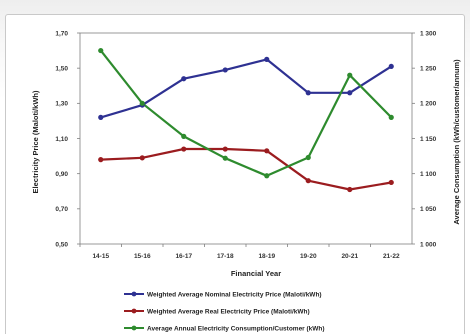 This screenshot has width=470, height=334. Describe the element at coordinates (61, 33) in the screenshot. I see `y-tick-label: 1,70` at that location.